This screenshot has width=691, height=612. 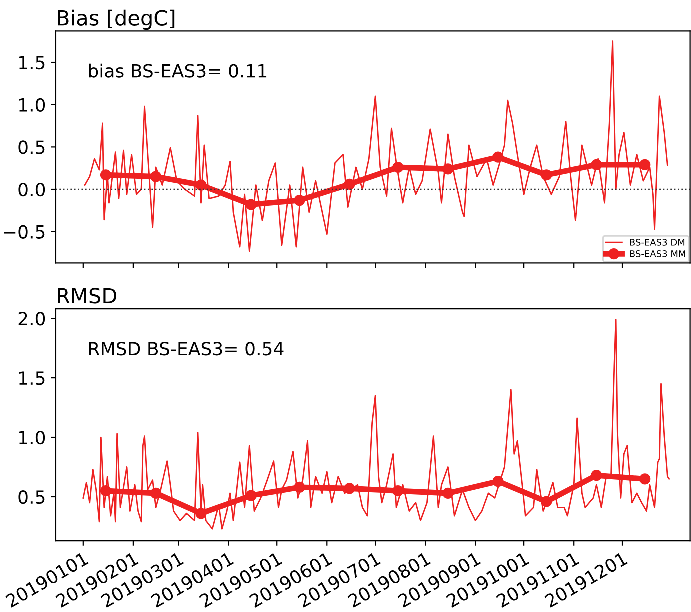 I want to click on annotation: RMSD BS-EAS3= 0.54, so click(x=186, y=349).